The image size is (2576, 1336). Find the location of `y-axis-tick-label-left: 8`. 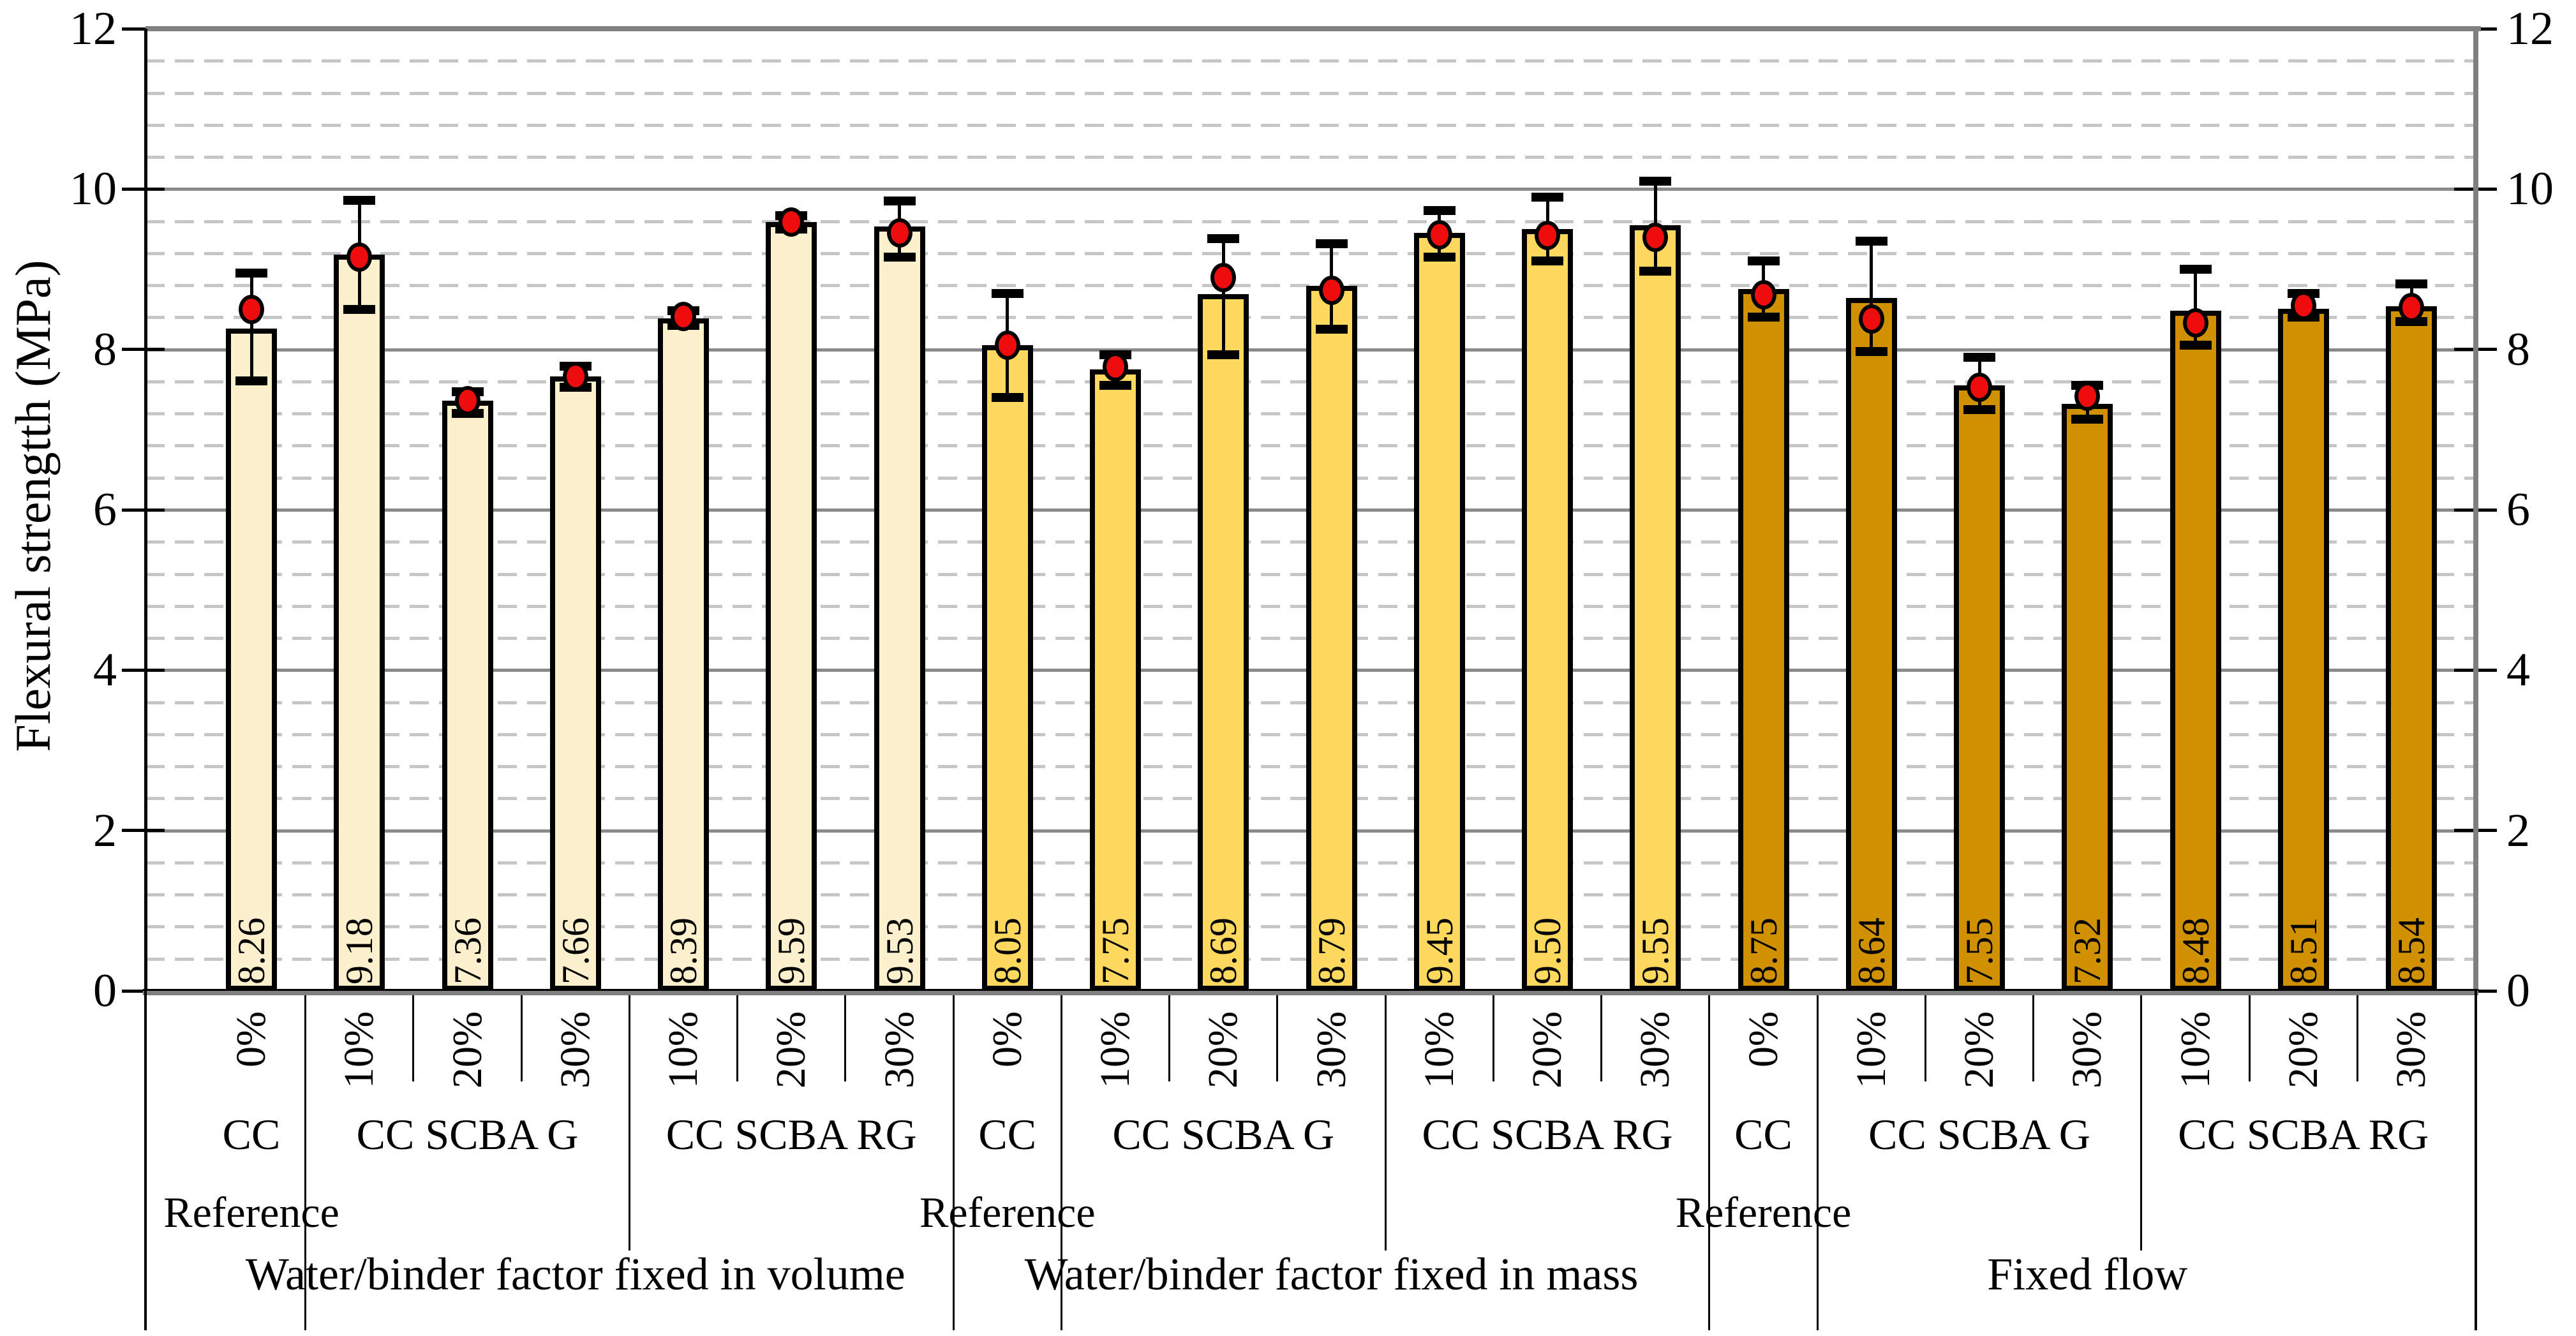

y-axis-tick-label-left: 8 is located at coordinates (105, 349).